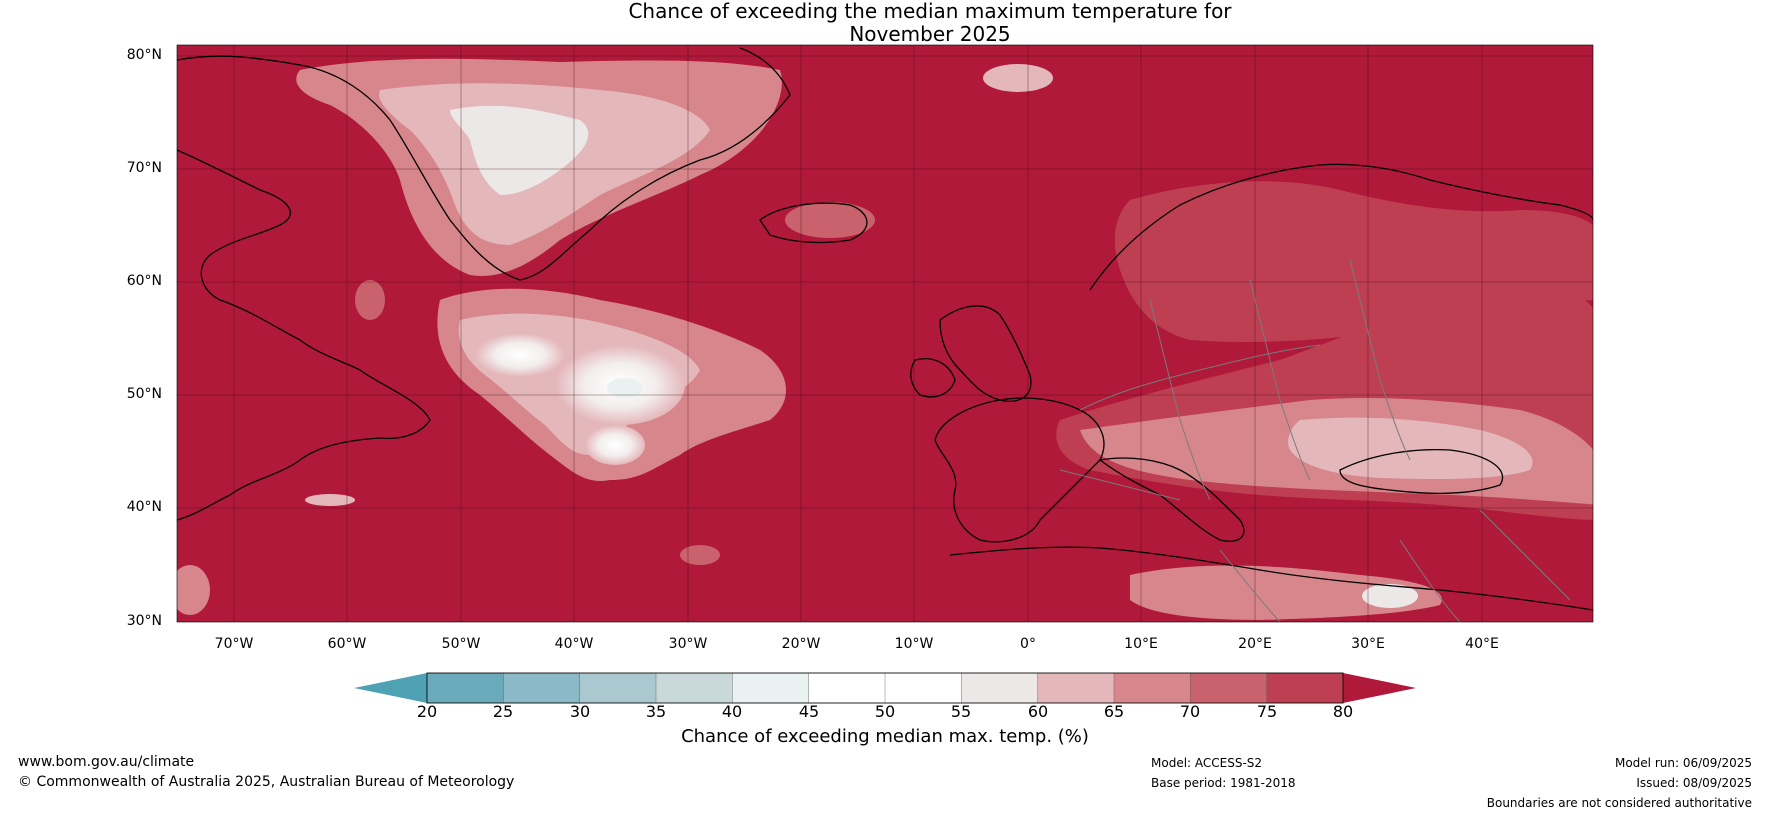 The image size is (1770, 816). Describe the element at coordinates (1019, 470) in the screenshot. I see `iberia-france-coast` at that location.